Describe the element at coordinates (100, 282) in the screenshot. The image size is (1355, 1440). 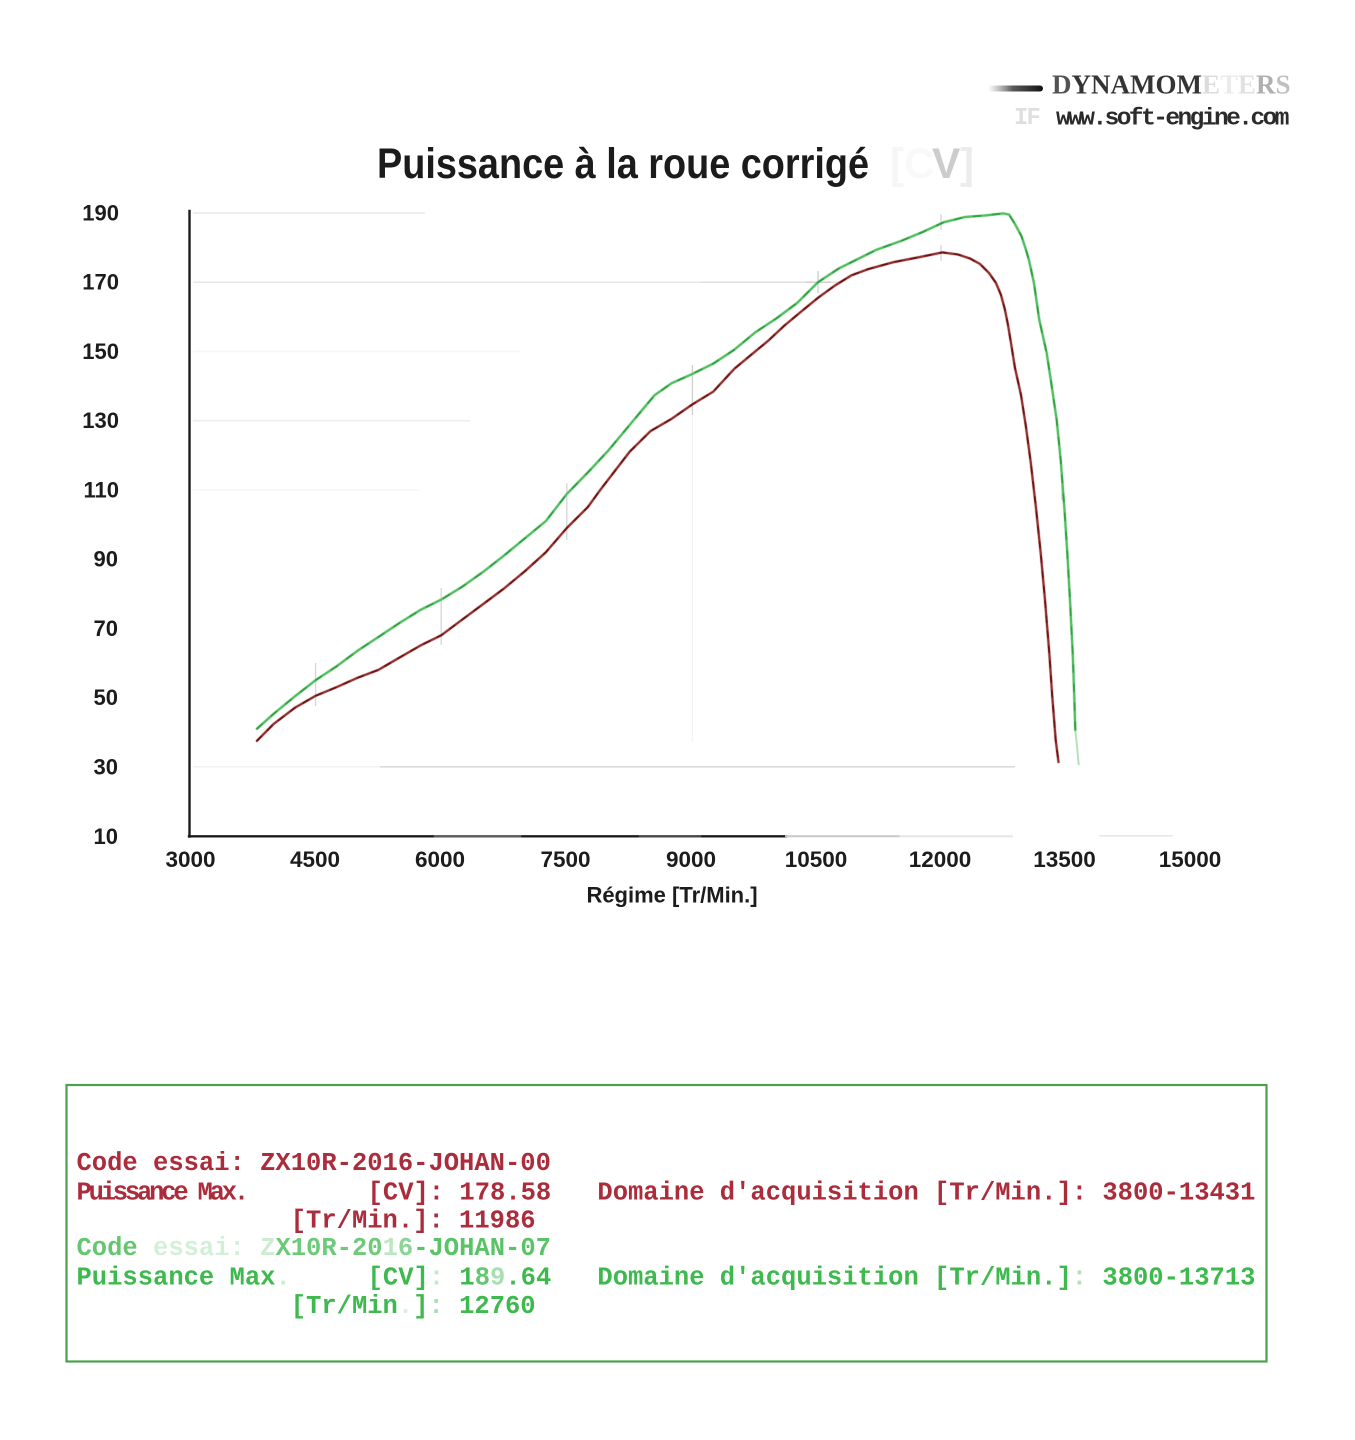
I see `svg-text: 170` at that location.